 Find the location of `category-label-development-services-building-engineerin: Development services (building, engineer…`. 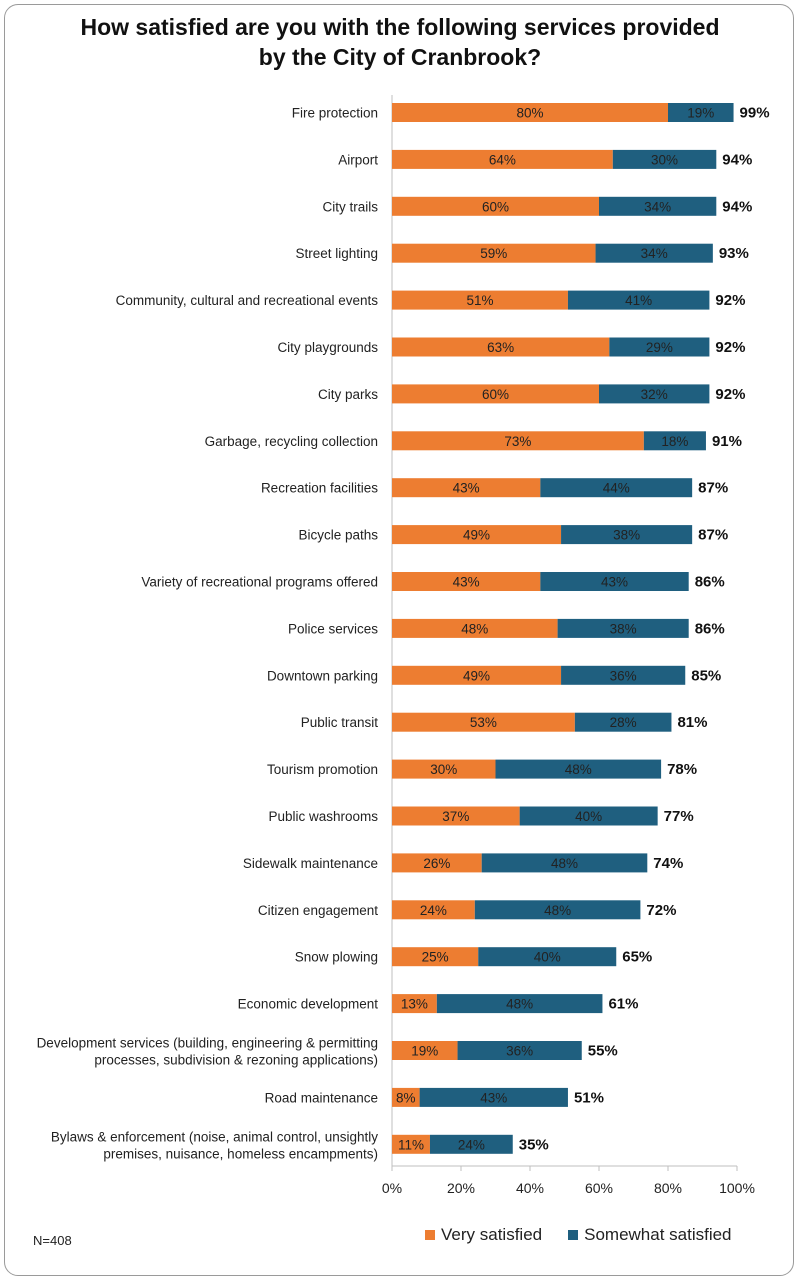

category-label-development-services-building-engineerin: Development services (building, engineer… is located at coordinates (207, 1052).